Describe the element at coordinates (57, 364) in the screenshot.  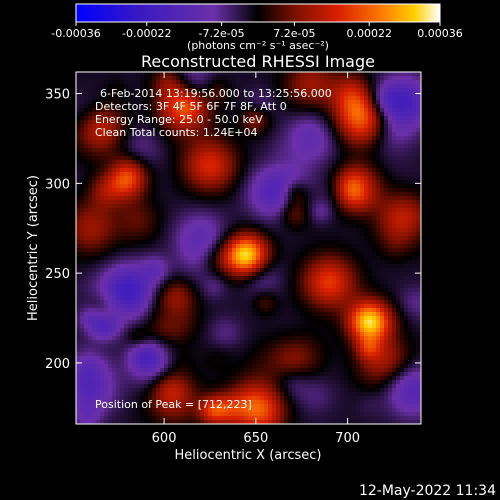
I see `y-tick-label: 200` at that location.